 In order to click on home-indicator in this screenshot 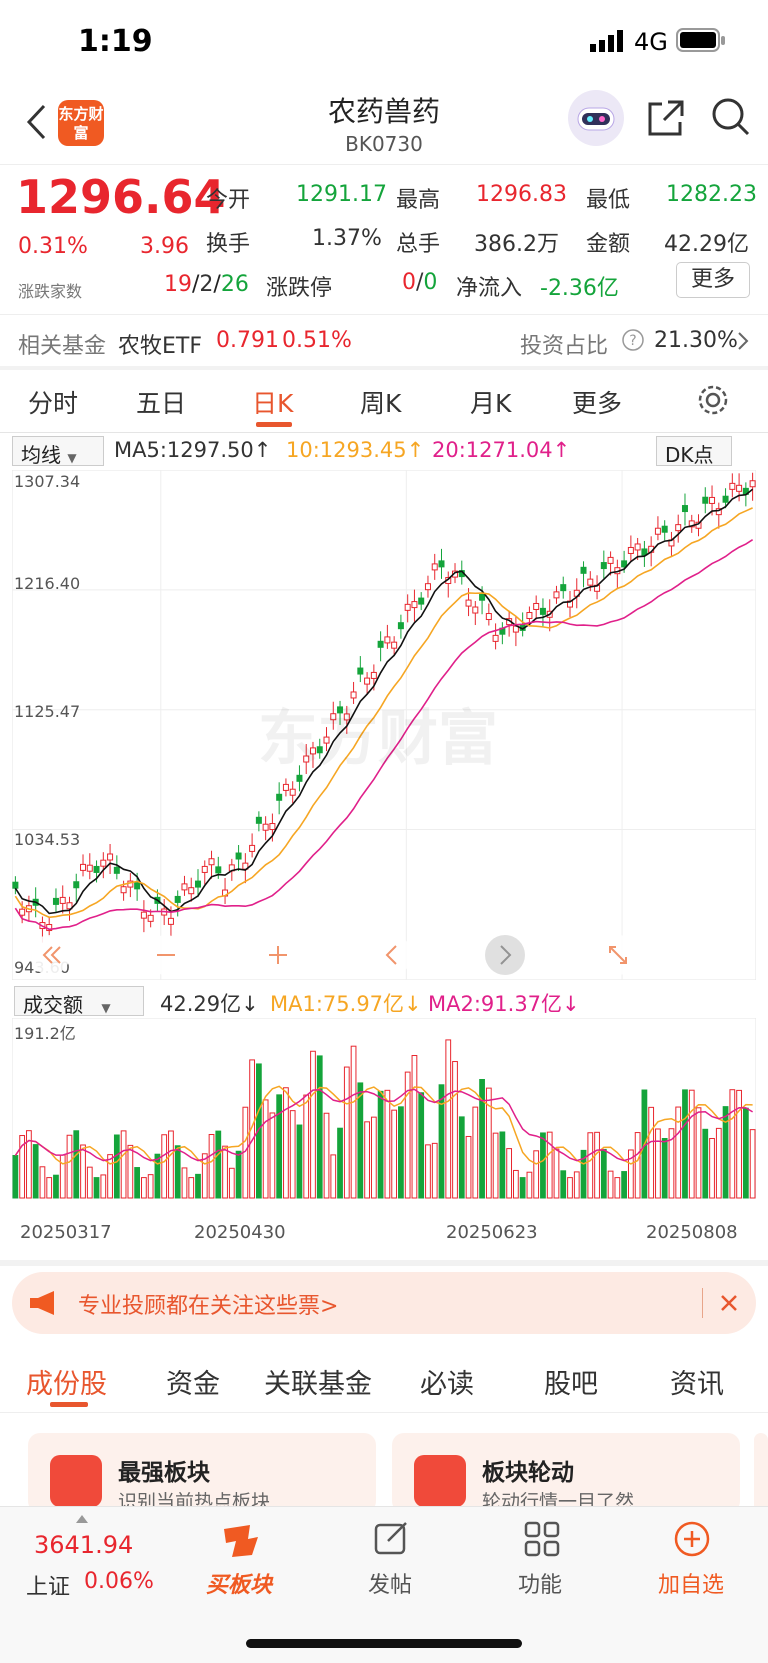, I will do `click(384, 1643)`.